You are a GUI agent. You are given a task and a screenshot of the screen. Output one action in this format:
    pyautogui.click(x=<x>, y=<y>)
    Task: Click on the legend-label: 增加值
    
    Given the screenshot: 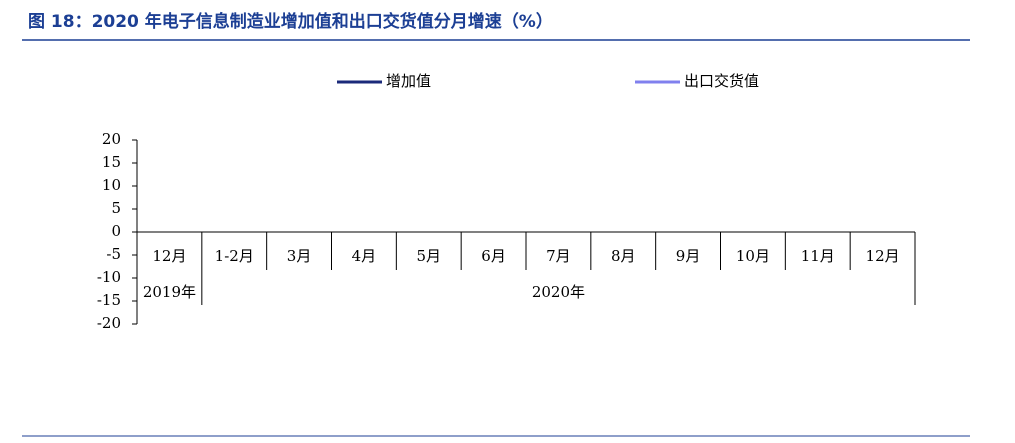 What is the action you would take?
    pyautogui.click(x=408, y=81)
    